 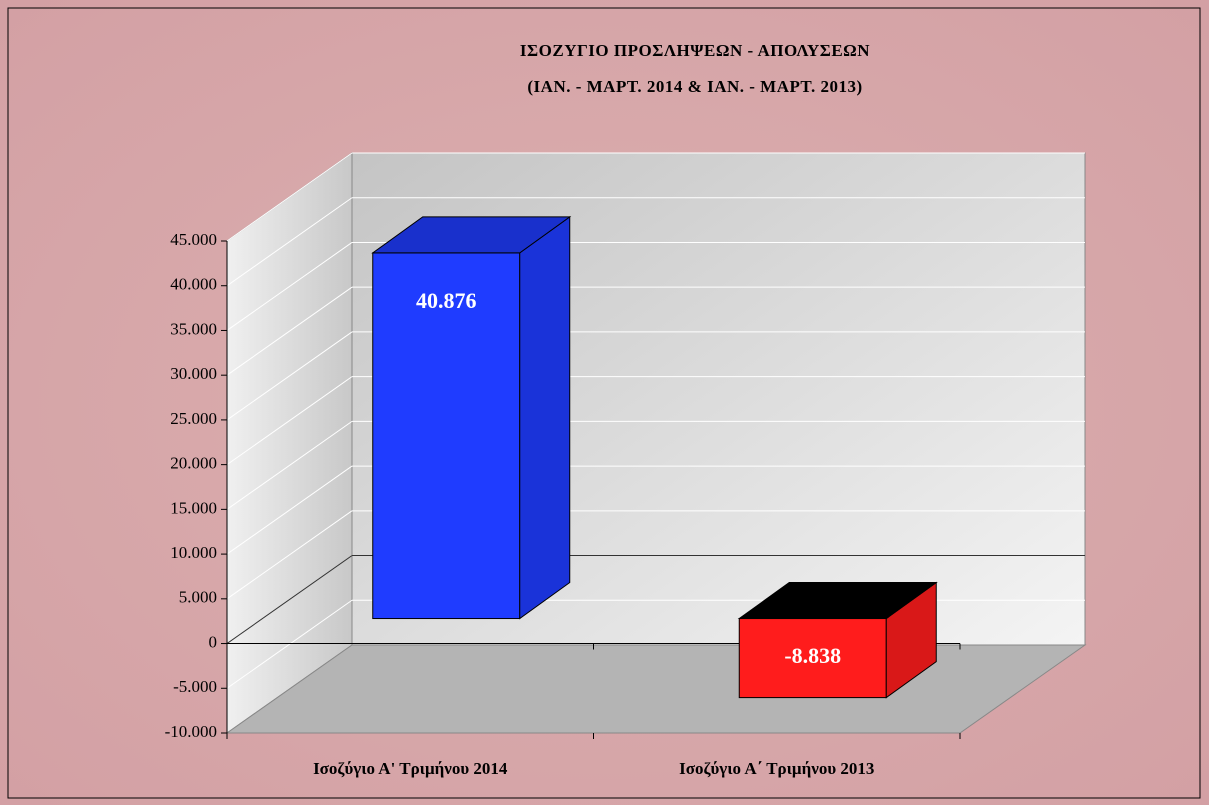 What do you see at coordinates (695, 50) in the screenshot?
I see `chart-title: ΙΣΟΖΥΓΙΟ ΠΡΟΣΛΗΨΕΩΝ - ΑΠΟΛΥΣΕΩΝ` at bounding box center [695, 50].